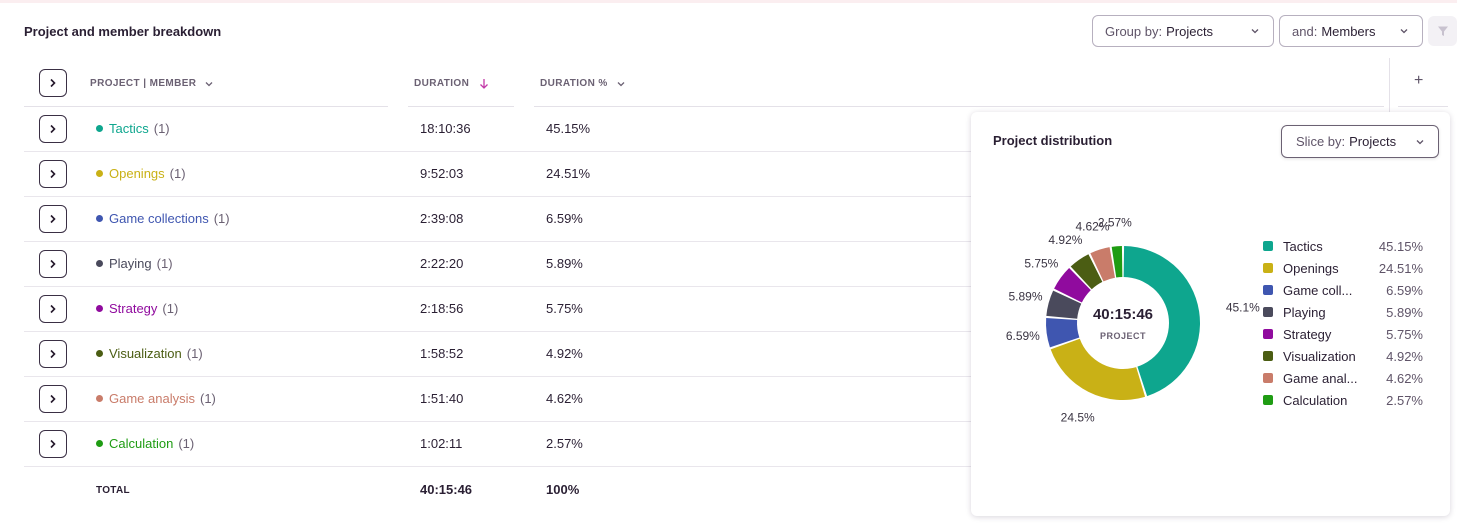 The height and width of the screenshot is (529, 1457). I want to click on legend-item: Openings 24.51%, so click(1343, 268).